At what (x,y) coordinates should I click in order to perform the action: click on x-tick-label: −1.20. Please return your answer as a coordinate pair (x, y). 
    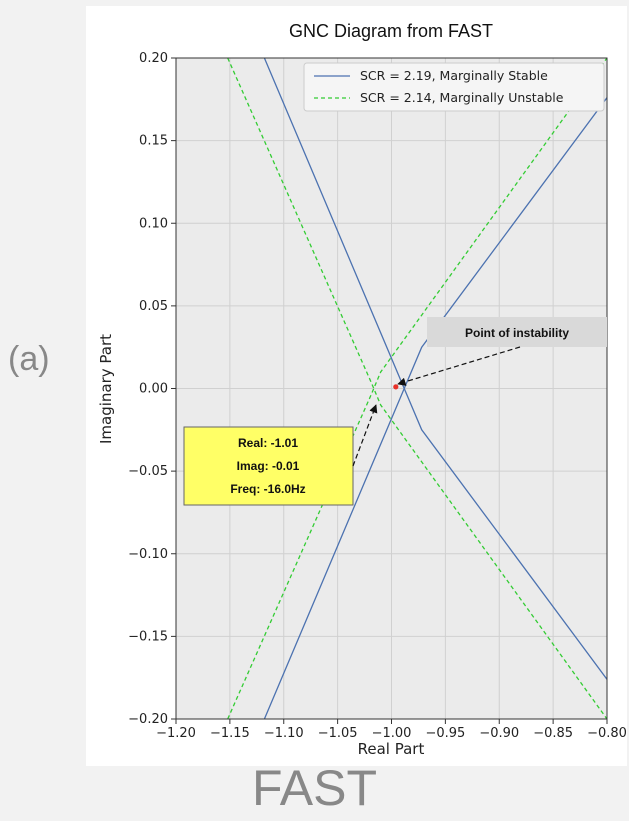
    Looking at the image, I should click on (176, 733).